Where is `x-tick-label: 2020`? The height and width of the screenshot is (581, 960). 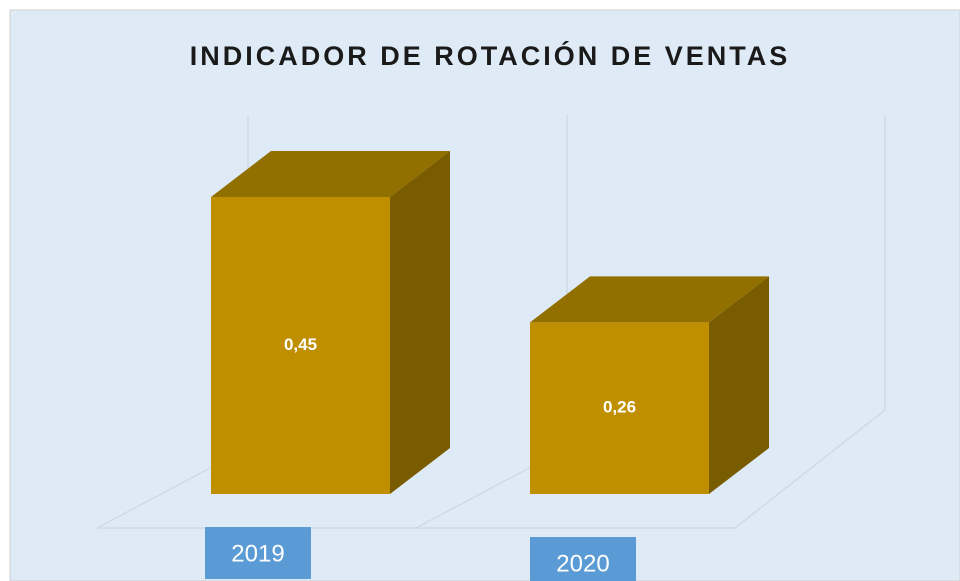
x-tick-label: 2020 is located at coordinates (582, 563).